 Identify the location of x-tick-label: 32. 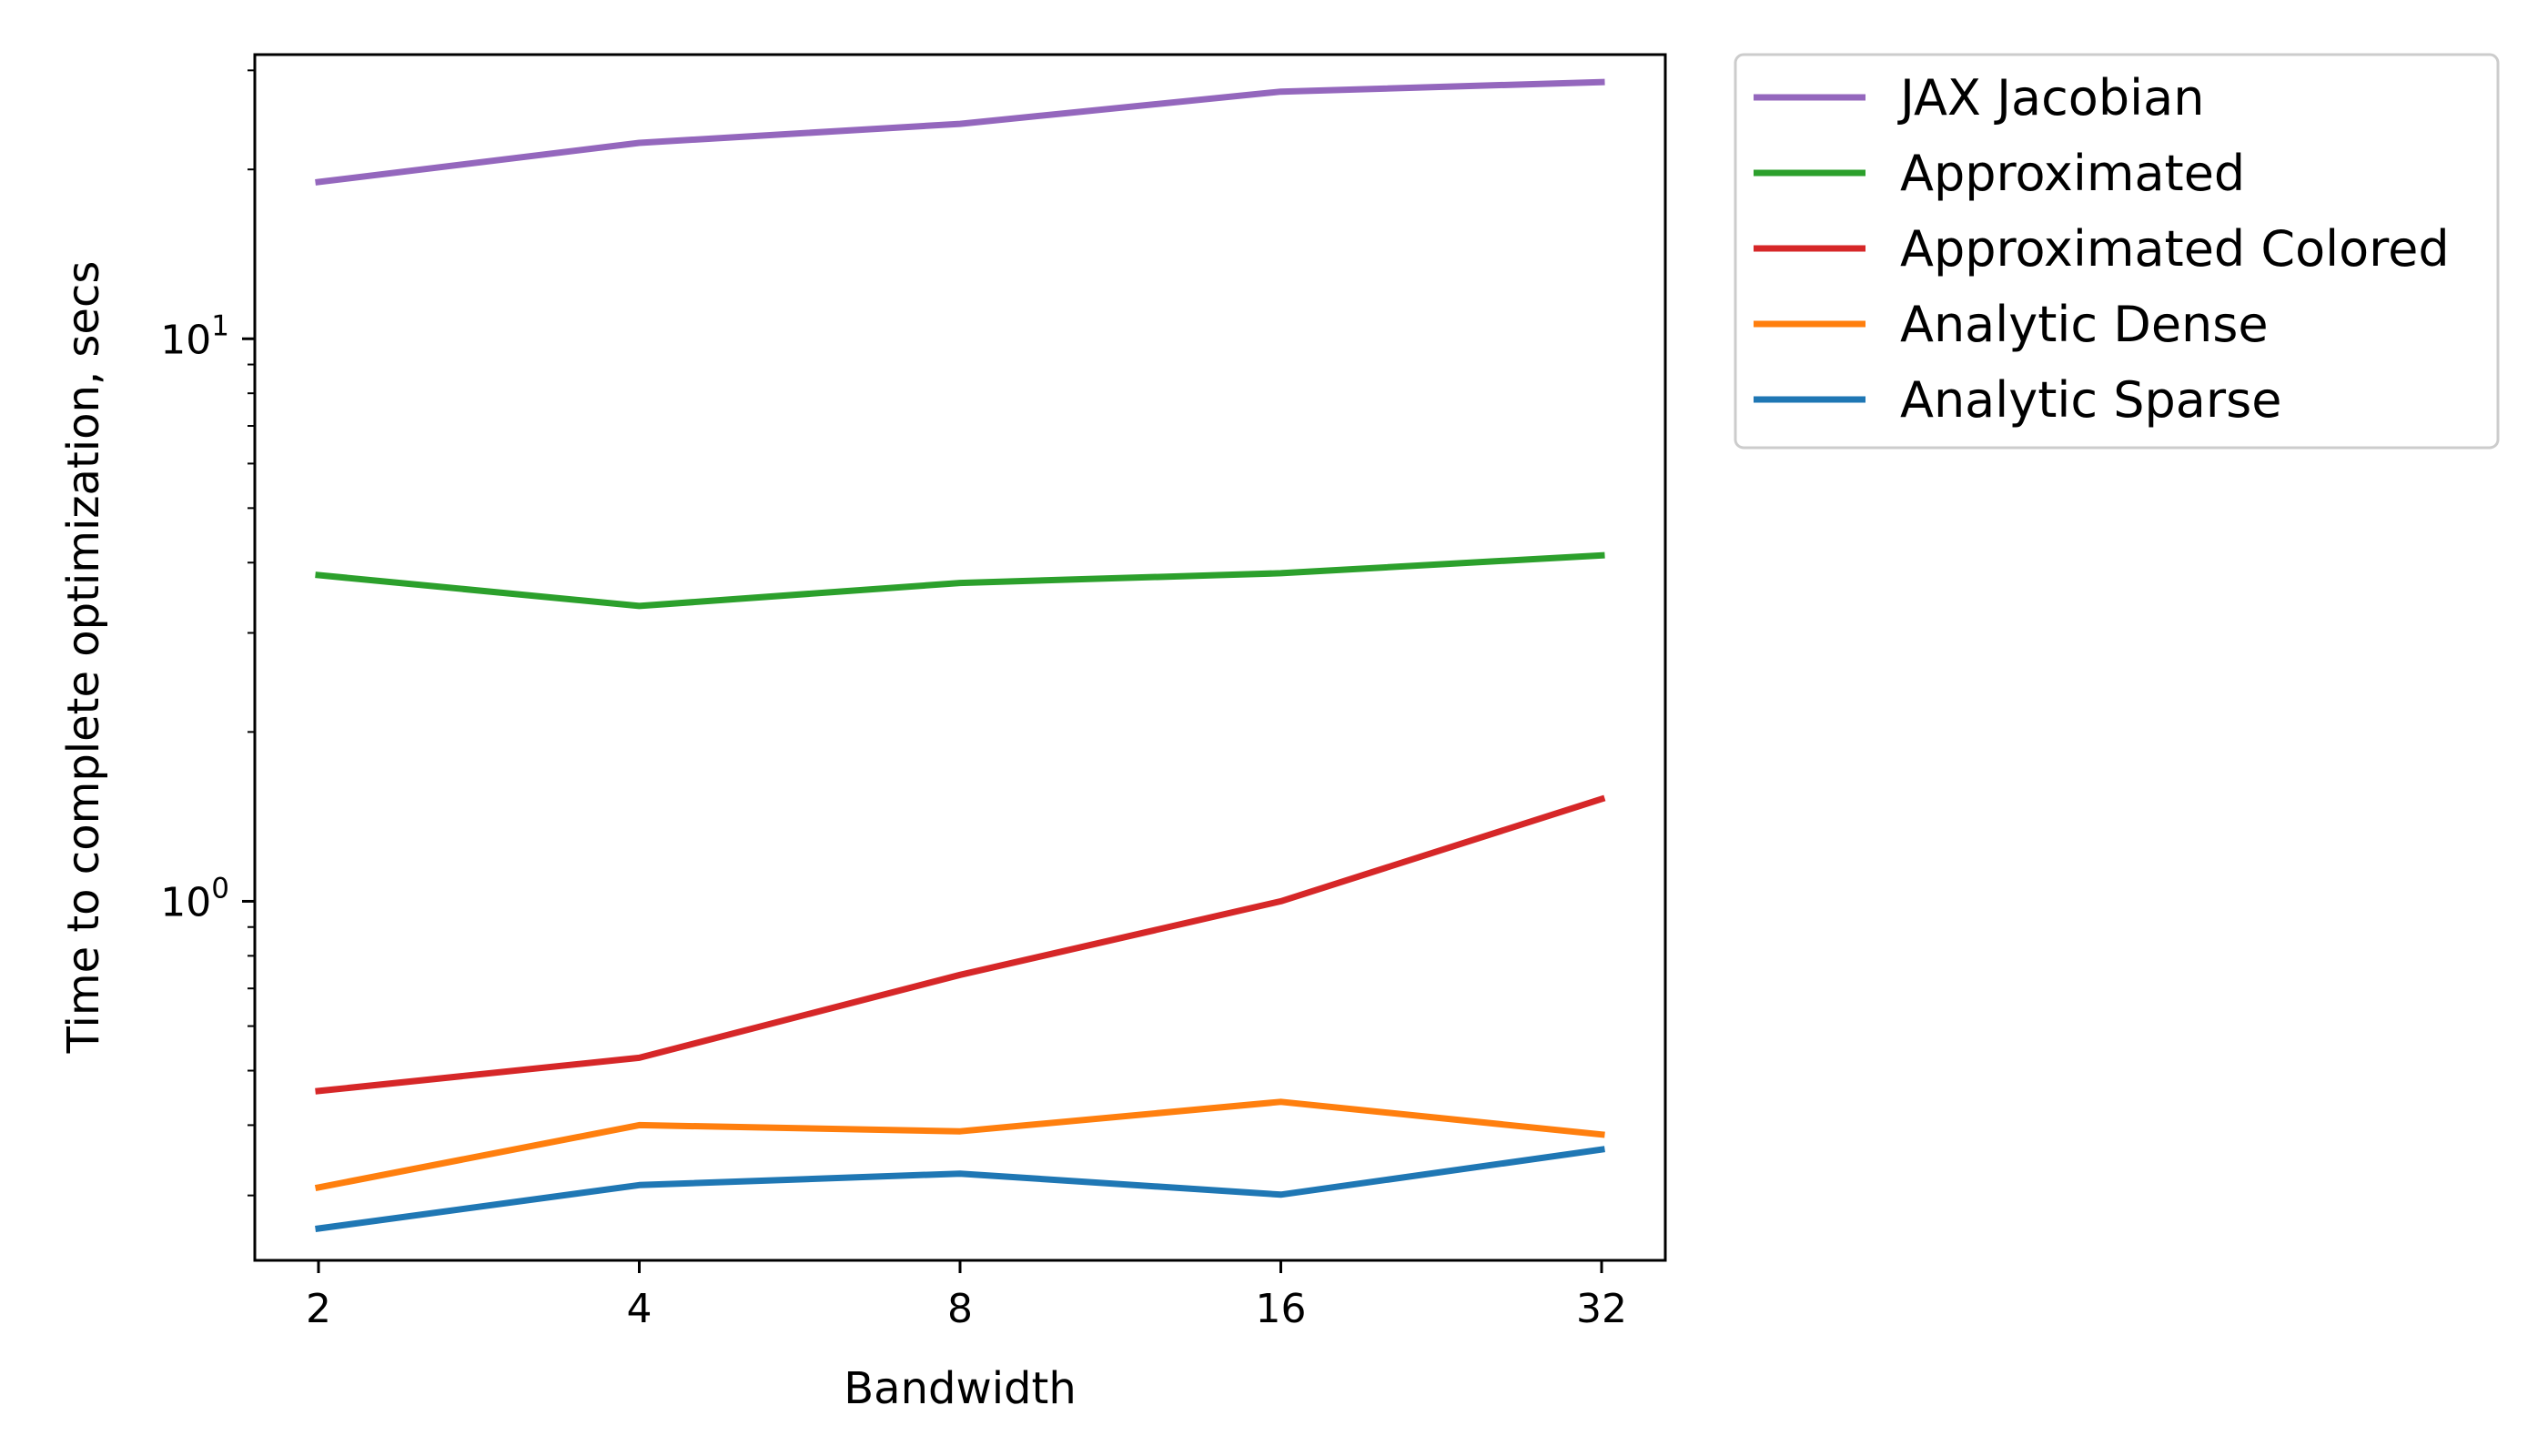
(1602, 1309).